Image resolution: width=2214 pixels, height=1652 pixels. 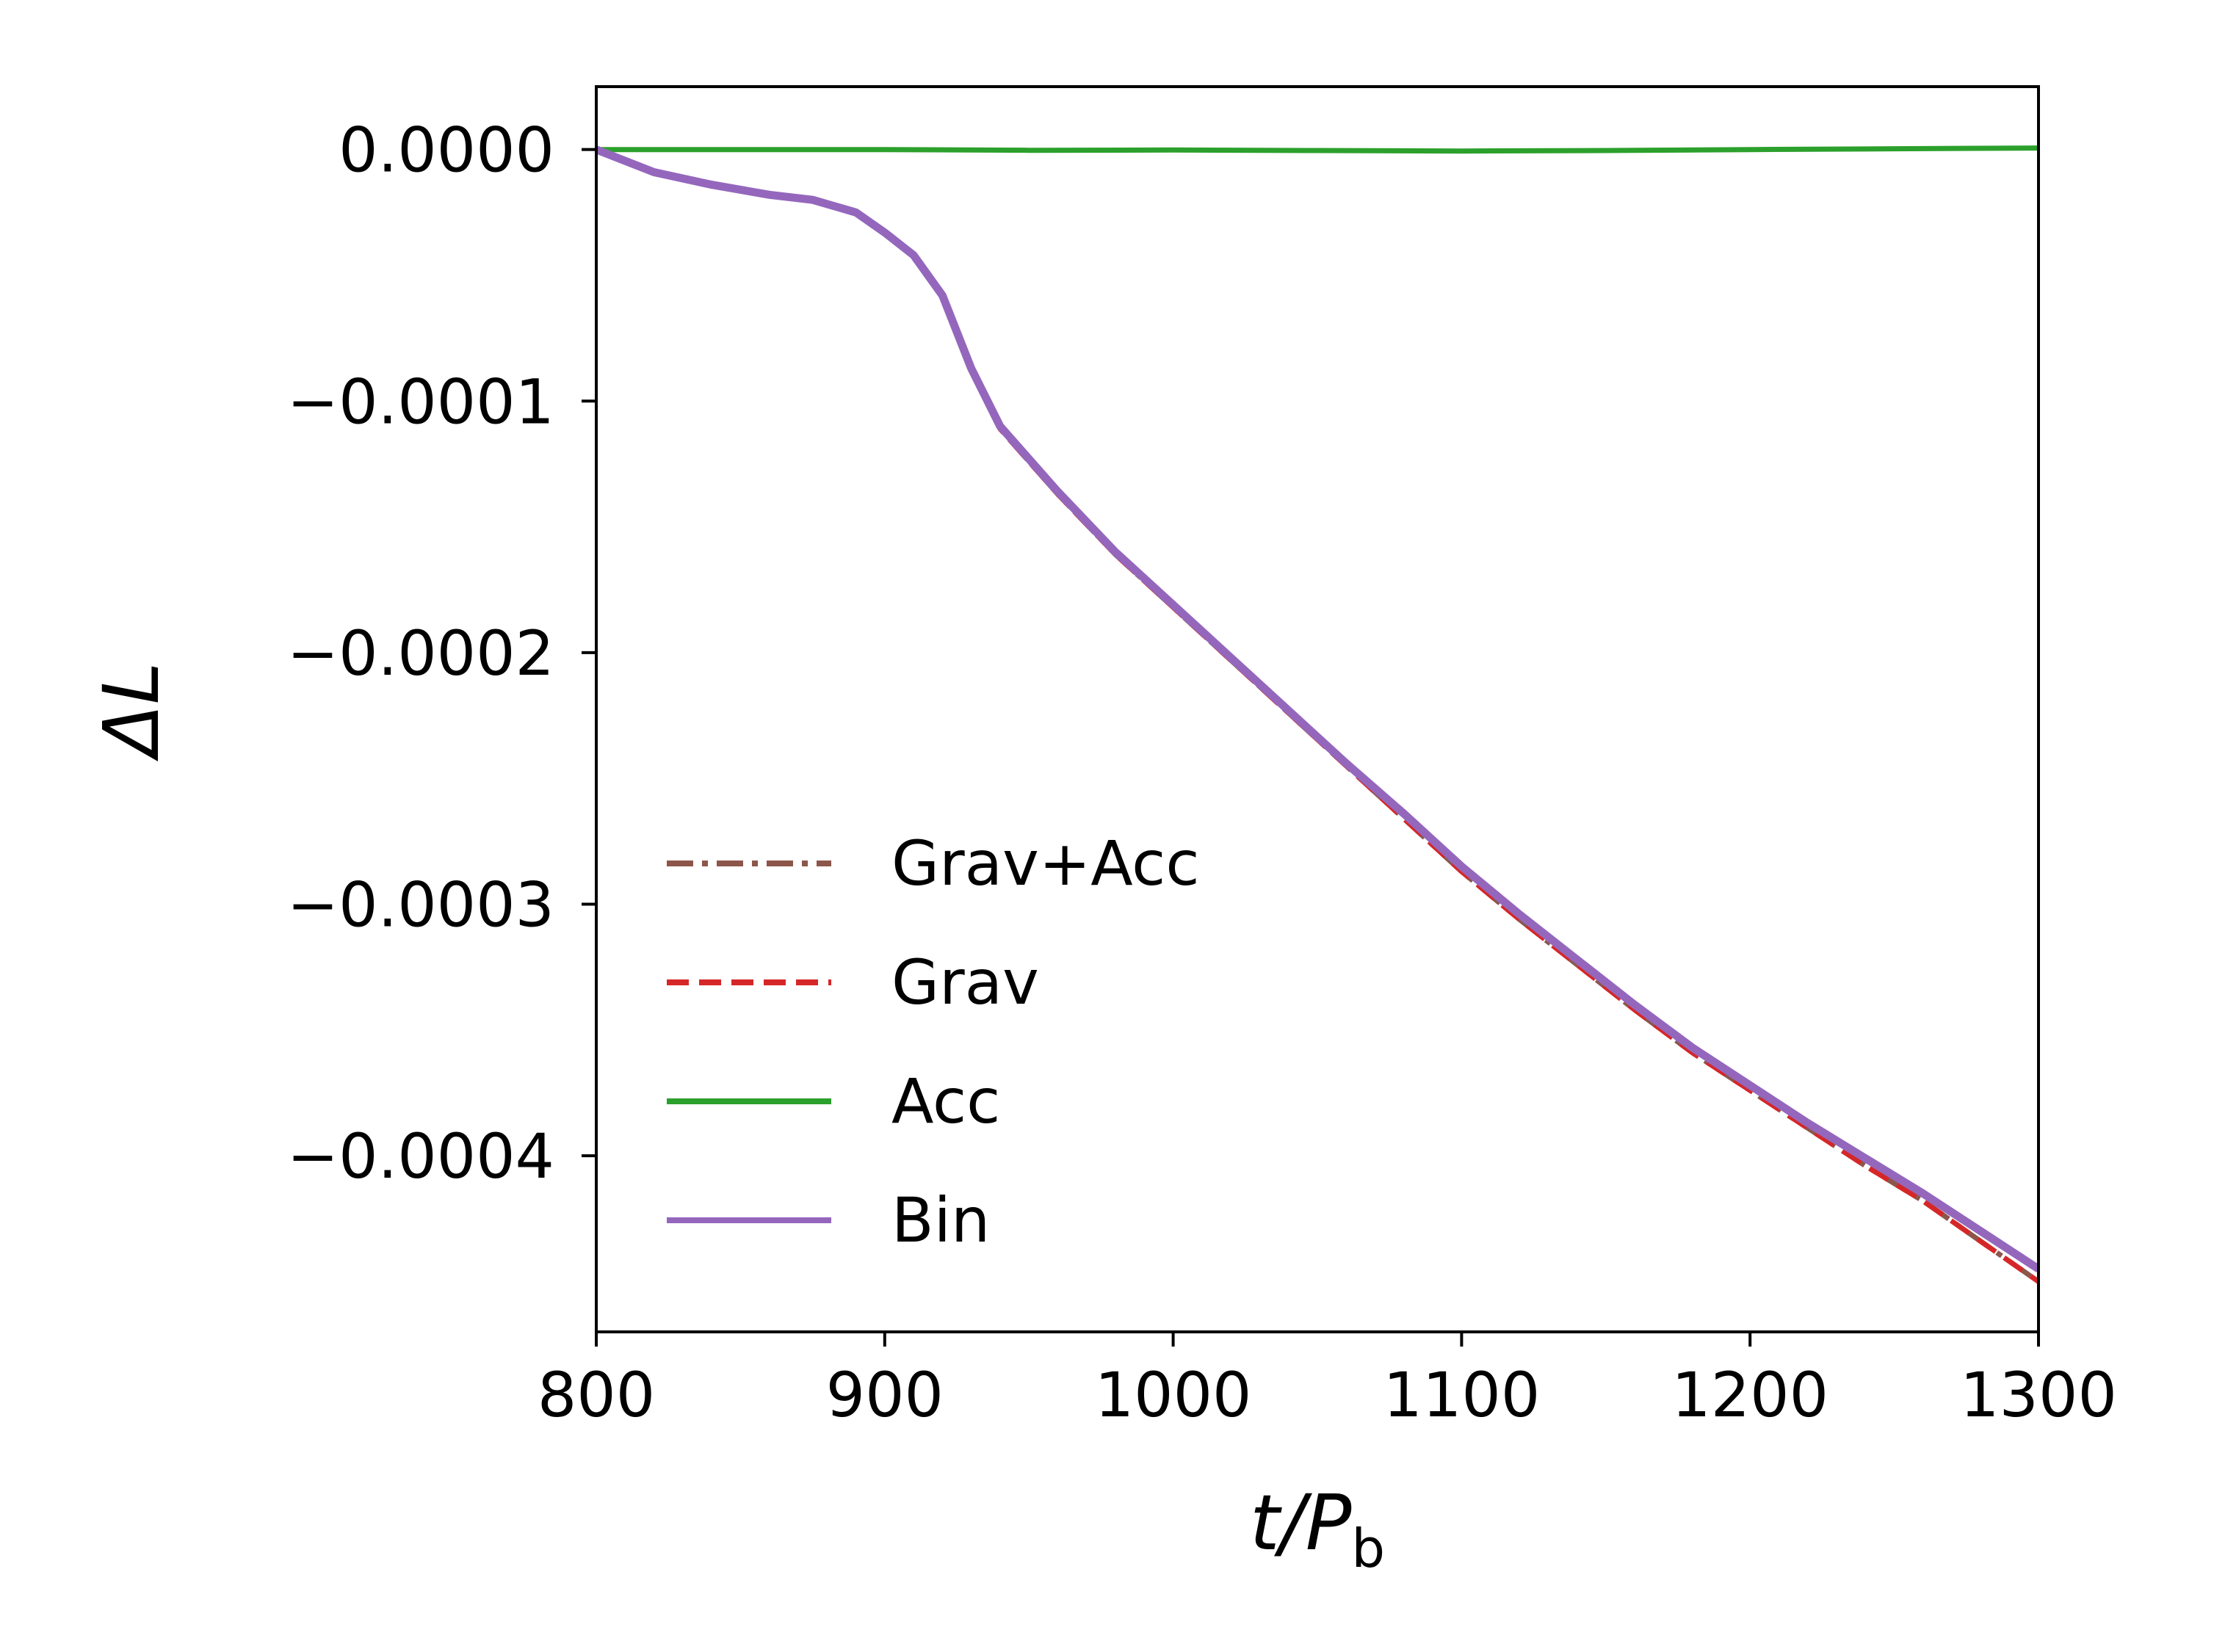 I want to click on y-tick-label: 0.0000, so click(x=446, y=150).